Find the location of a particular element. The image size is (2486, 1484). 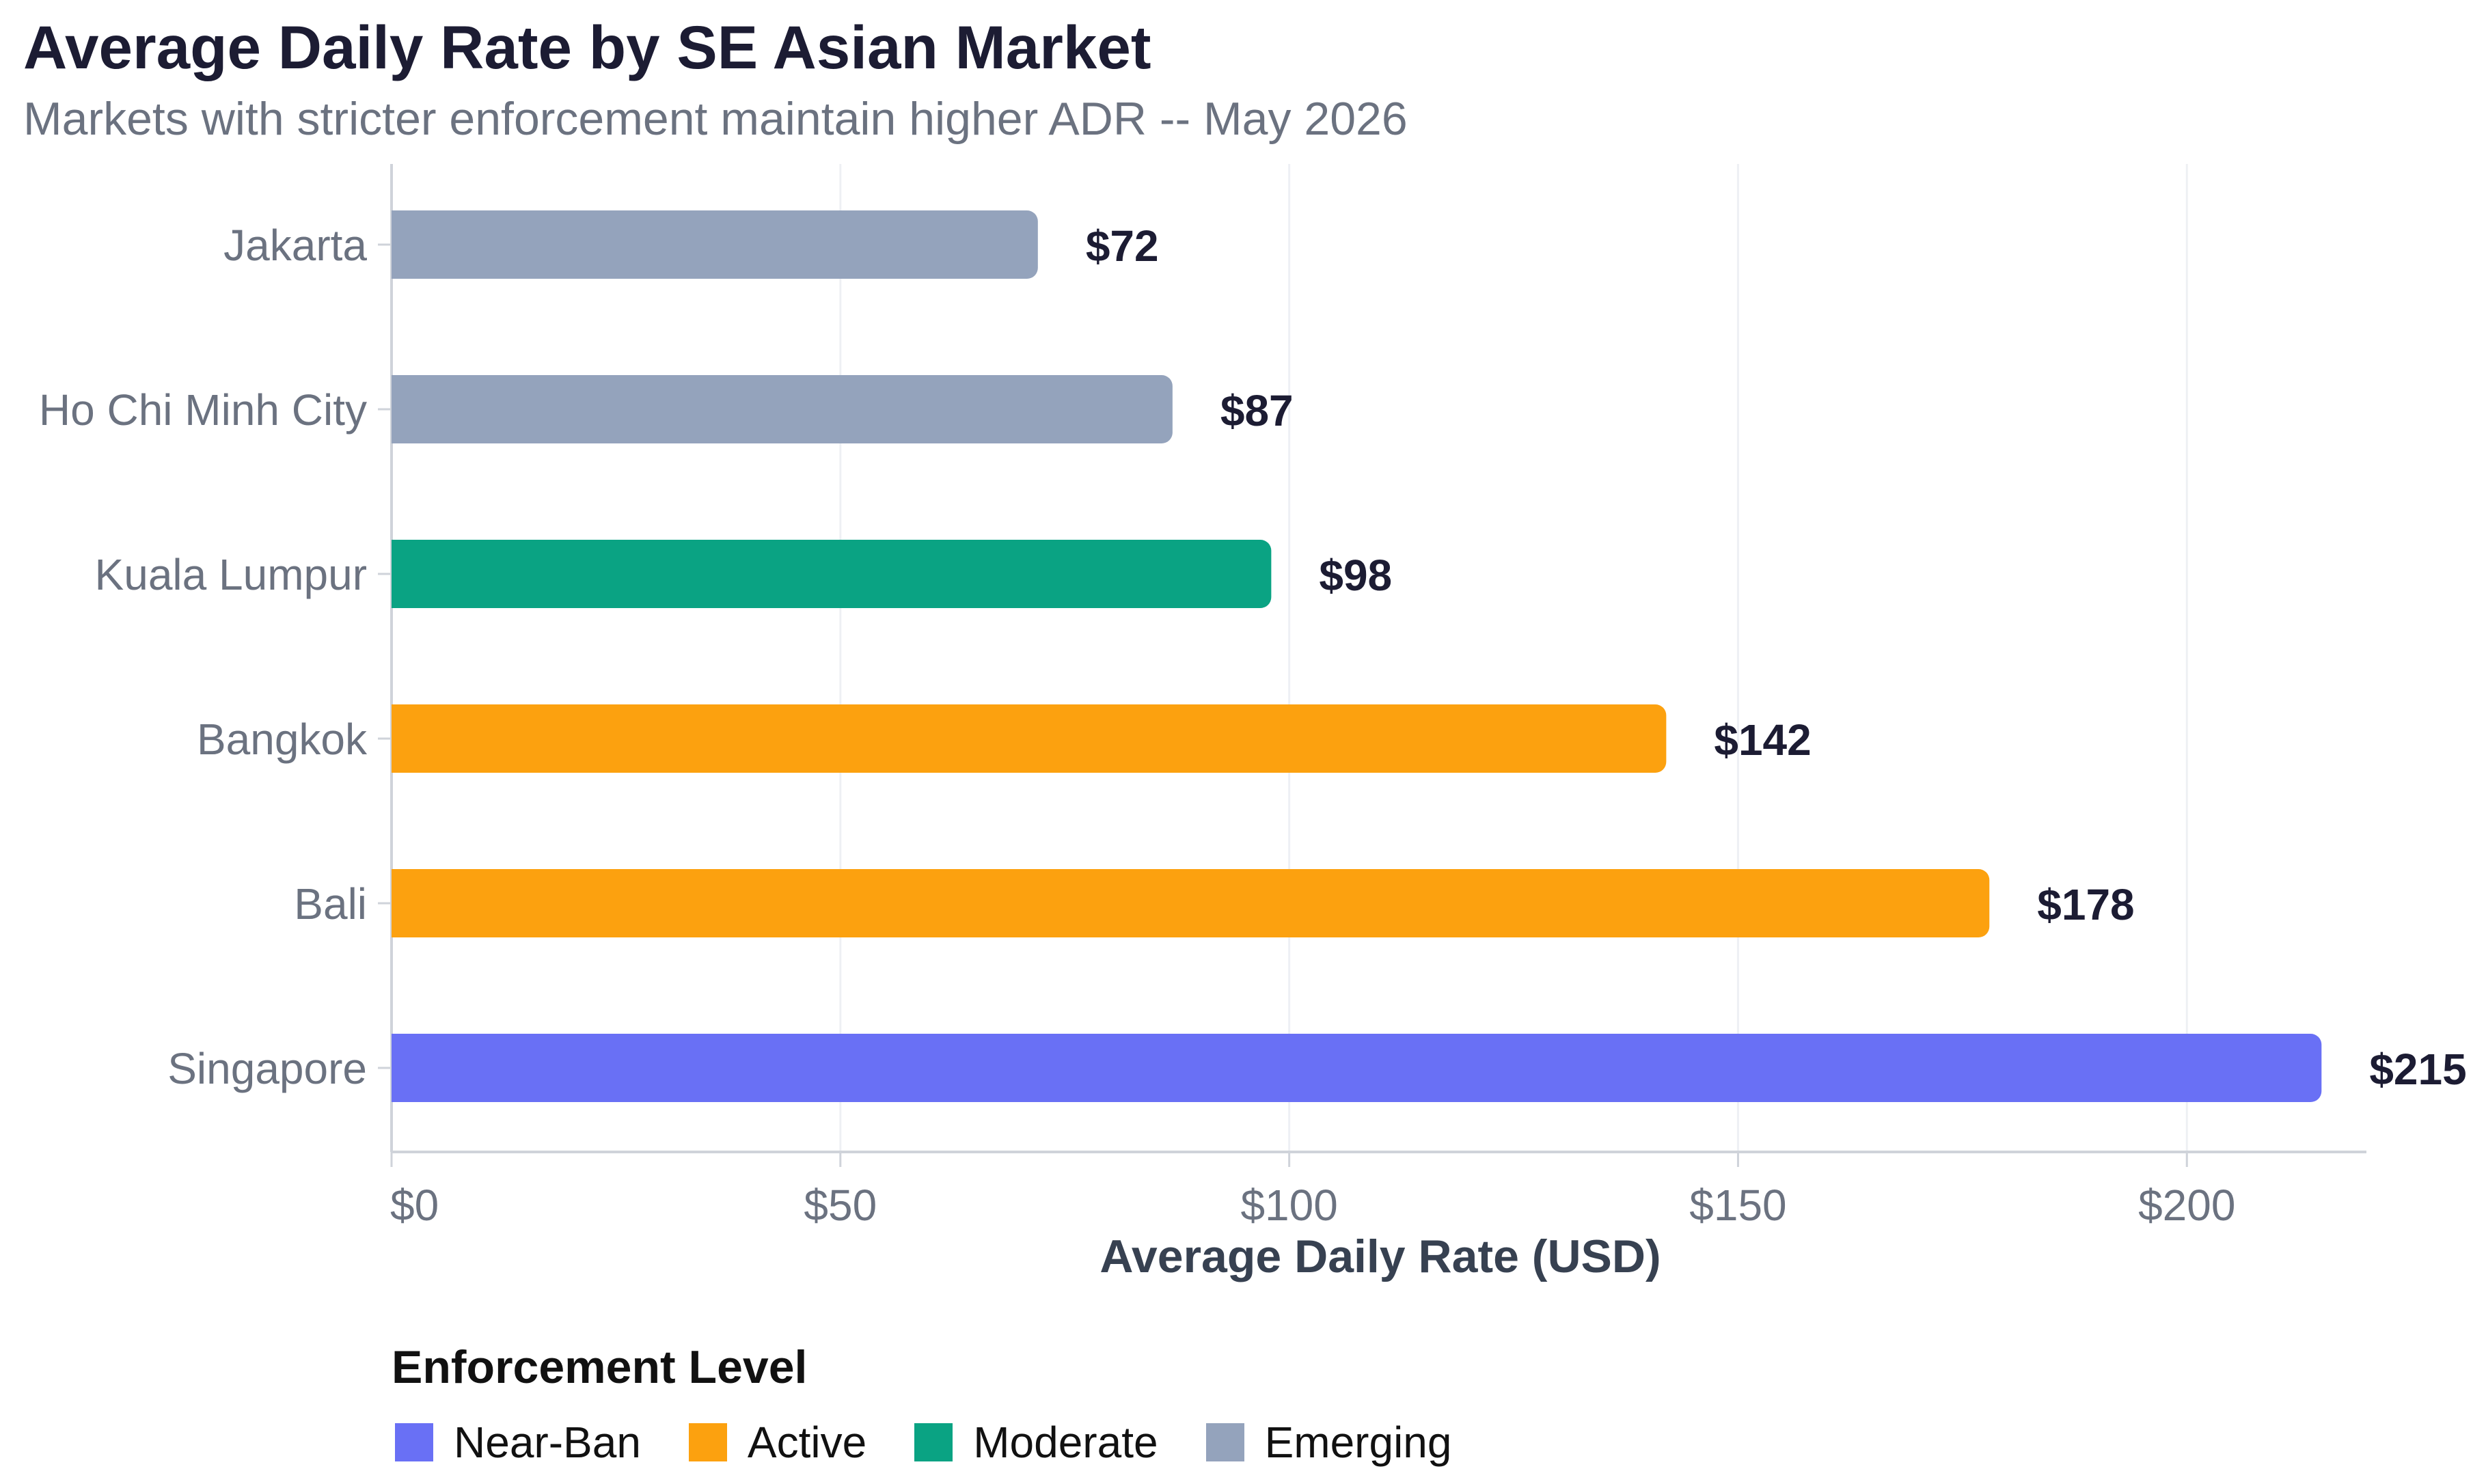

bar-base-jakarta is located at coordinates (398, 245).